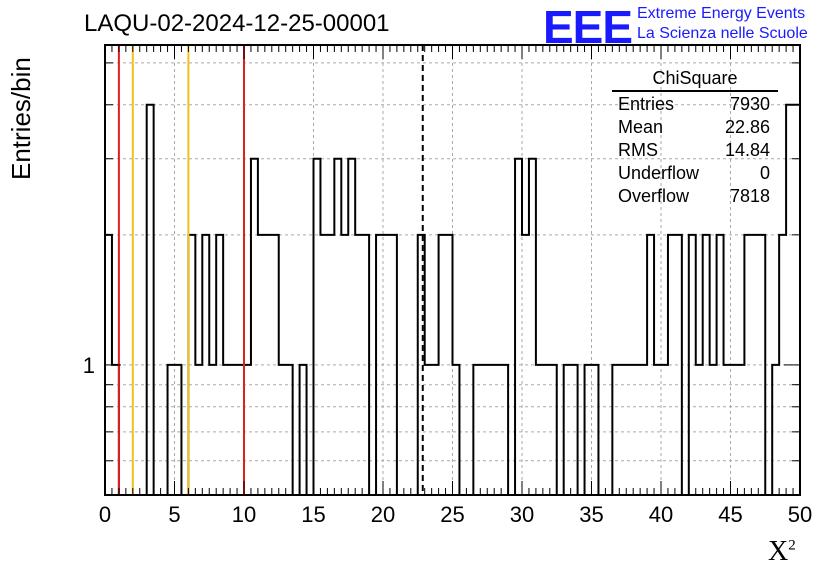 This screenshot has width=836, height=572. Describe the element at coordinates (749, 196) in the screenshot. I see `stats-value: 7818` at that location.